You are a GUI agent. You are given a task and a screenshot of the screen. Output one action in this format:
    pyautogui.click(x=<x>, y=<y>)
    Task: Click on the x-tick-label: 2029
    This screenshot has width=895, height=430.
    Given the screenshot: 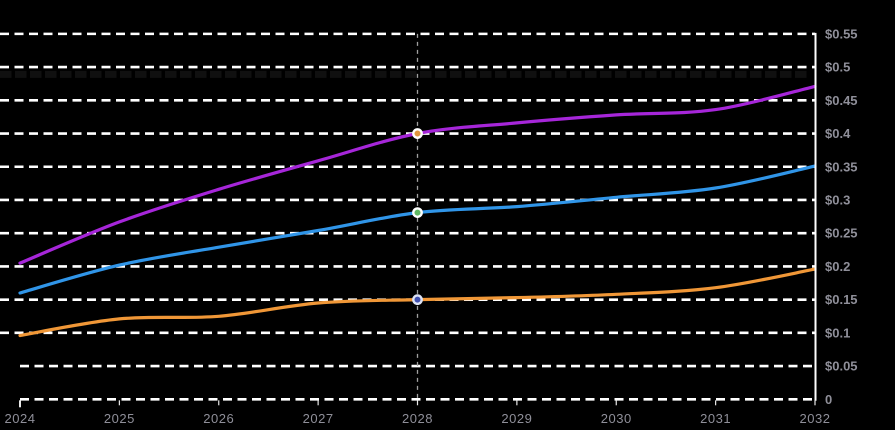 What is the action you would take?
    pyautogui.click(x=516, y=418)
    